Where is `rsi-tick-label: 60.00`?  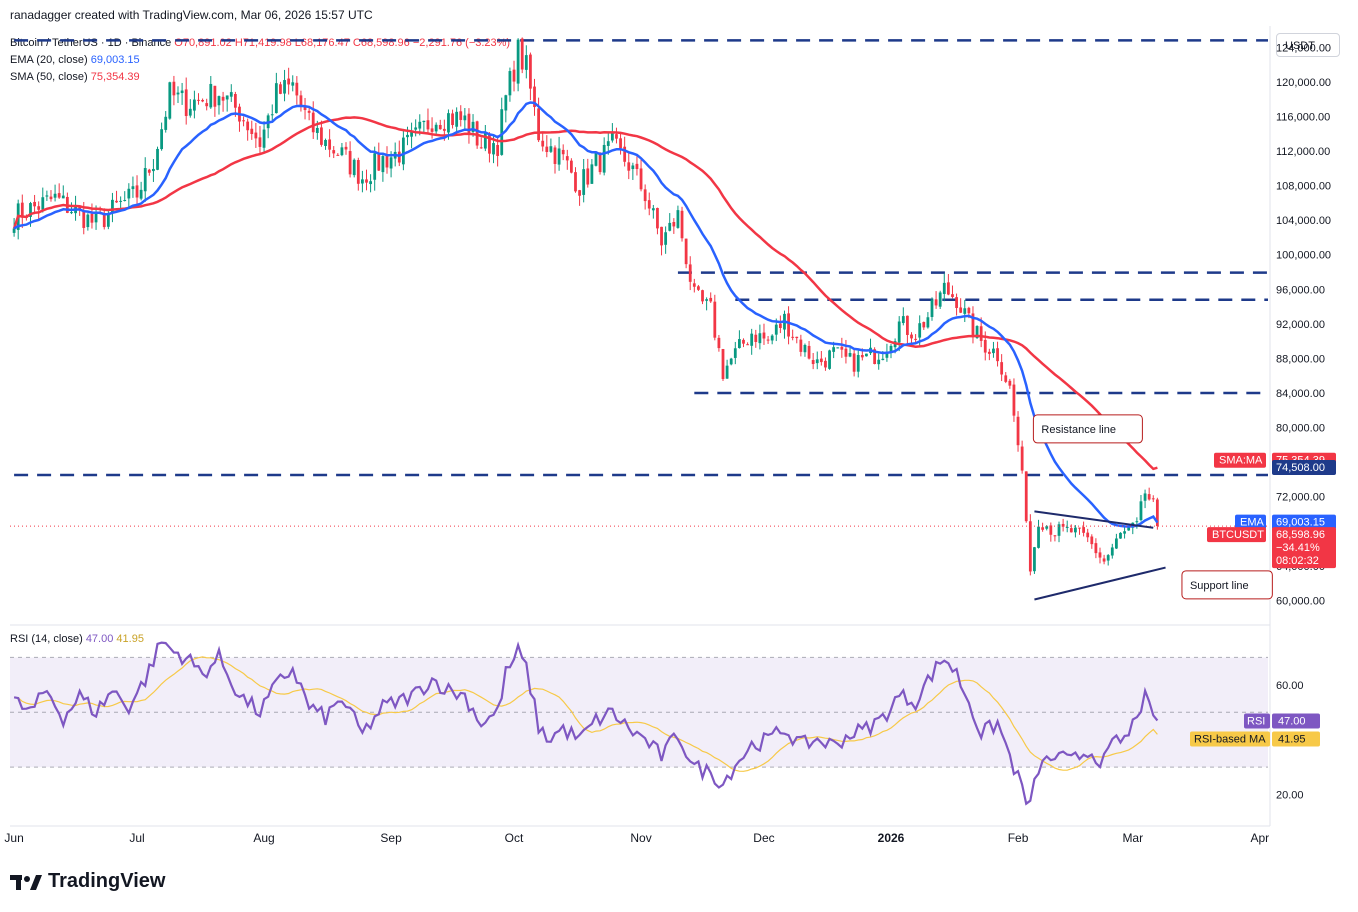
rsi-tick-label: 60.00 is located at coordinates (1290, 686).